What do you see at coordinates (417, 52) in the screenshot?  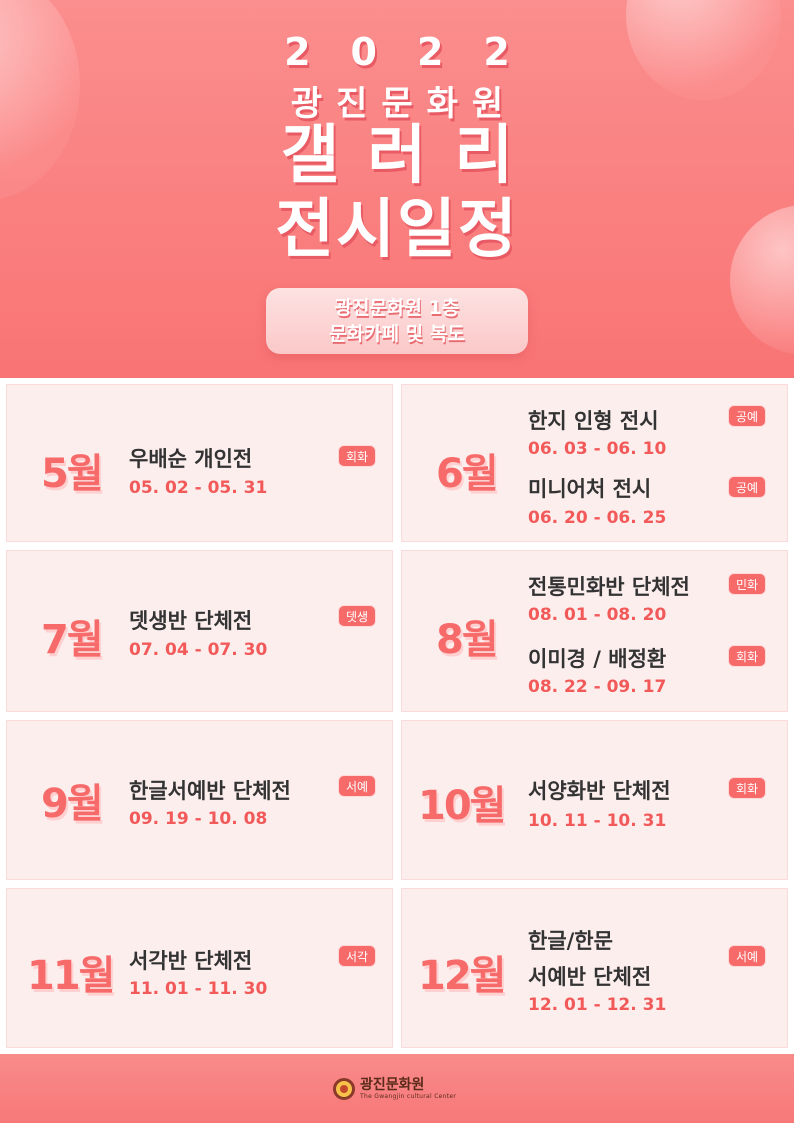 I see `year-title: 2022` at bounding box center [417, 52].